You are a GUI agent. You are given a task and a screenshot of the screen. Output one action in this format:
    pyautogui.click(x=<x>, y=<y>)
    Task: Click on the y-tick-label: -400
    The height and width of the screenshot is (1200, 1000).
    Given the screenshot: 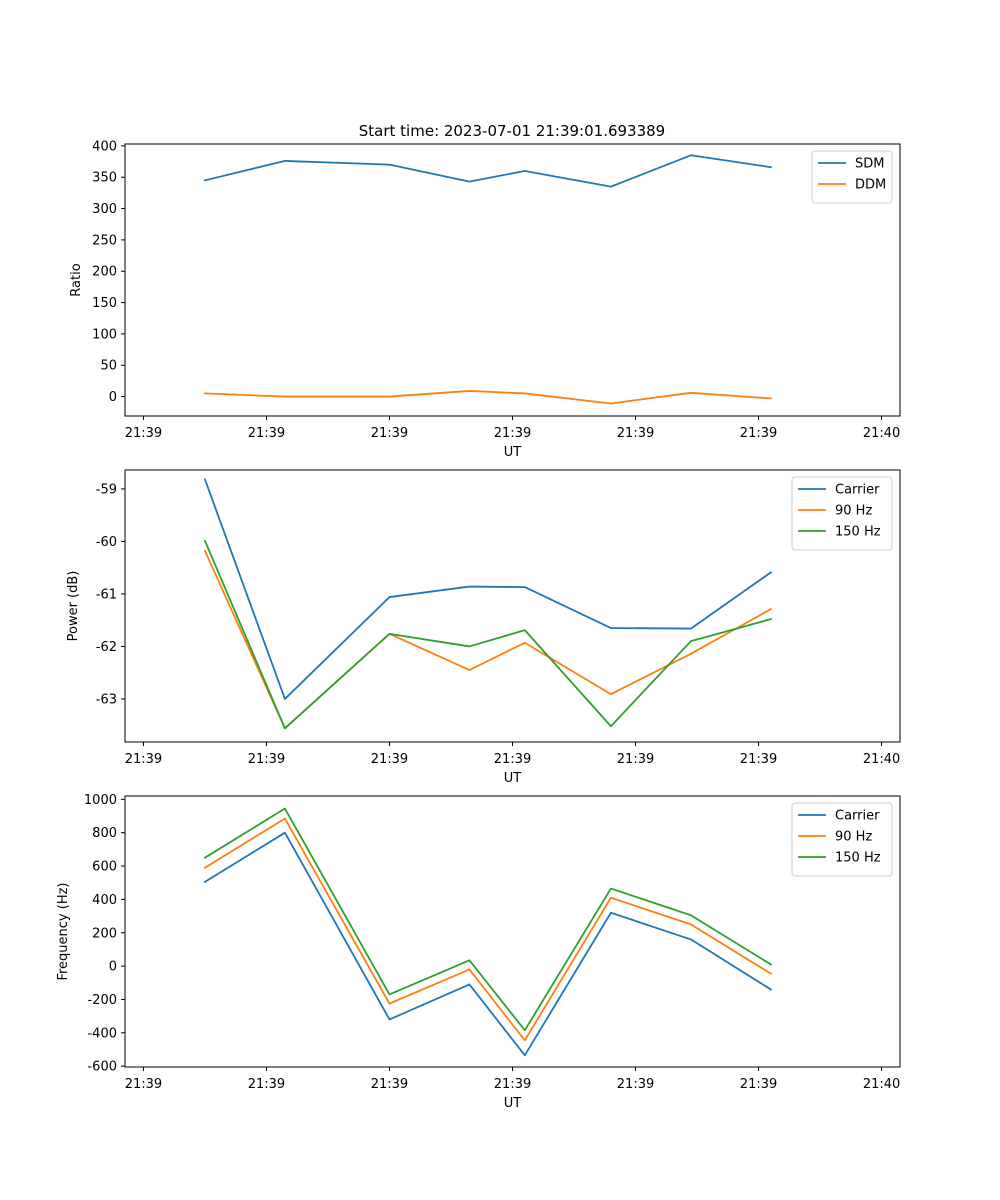 What is the action you would take?
    pyautogui.click(x=102, y=1033)
    